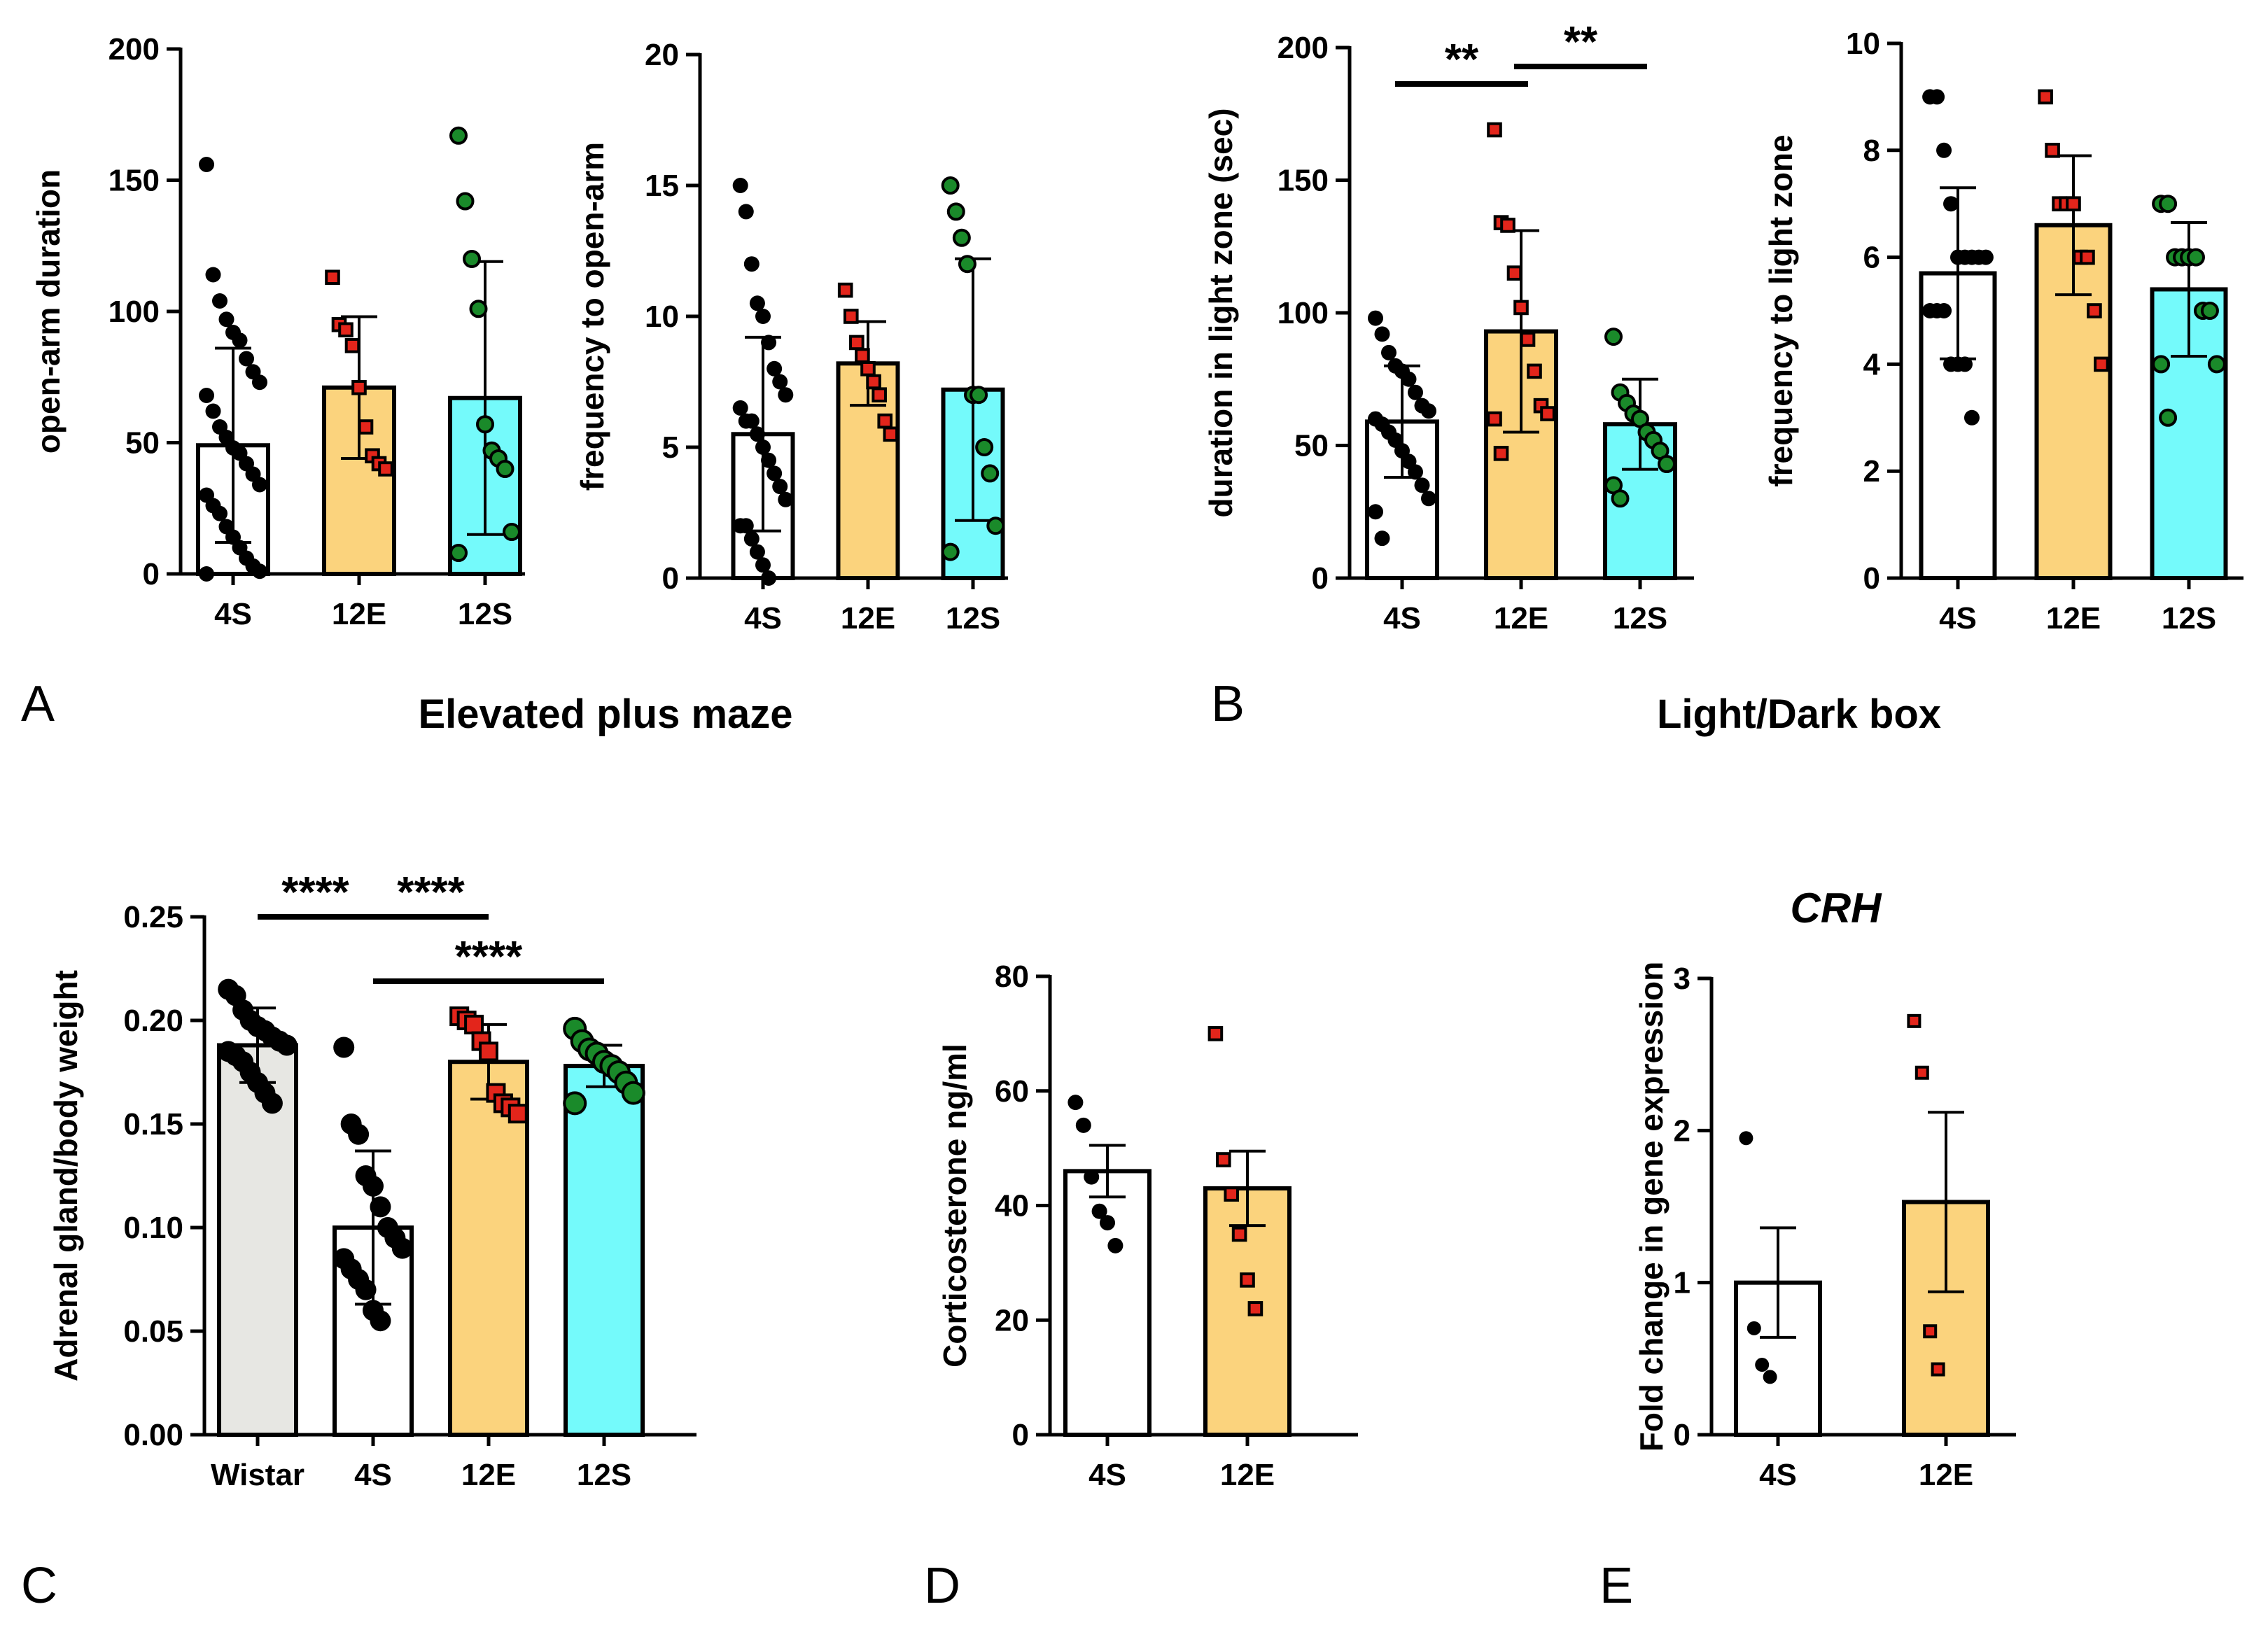 This screenshot has width=2268, height=1630. What do you see at coordinates (48, 311) in the screenshot?
I see `y-axis-title: open-arm duration` at bounding box center [48, 311].